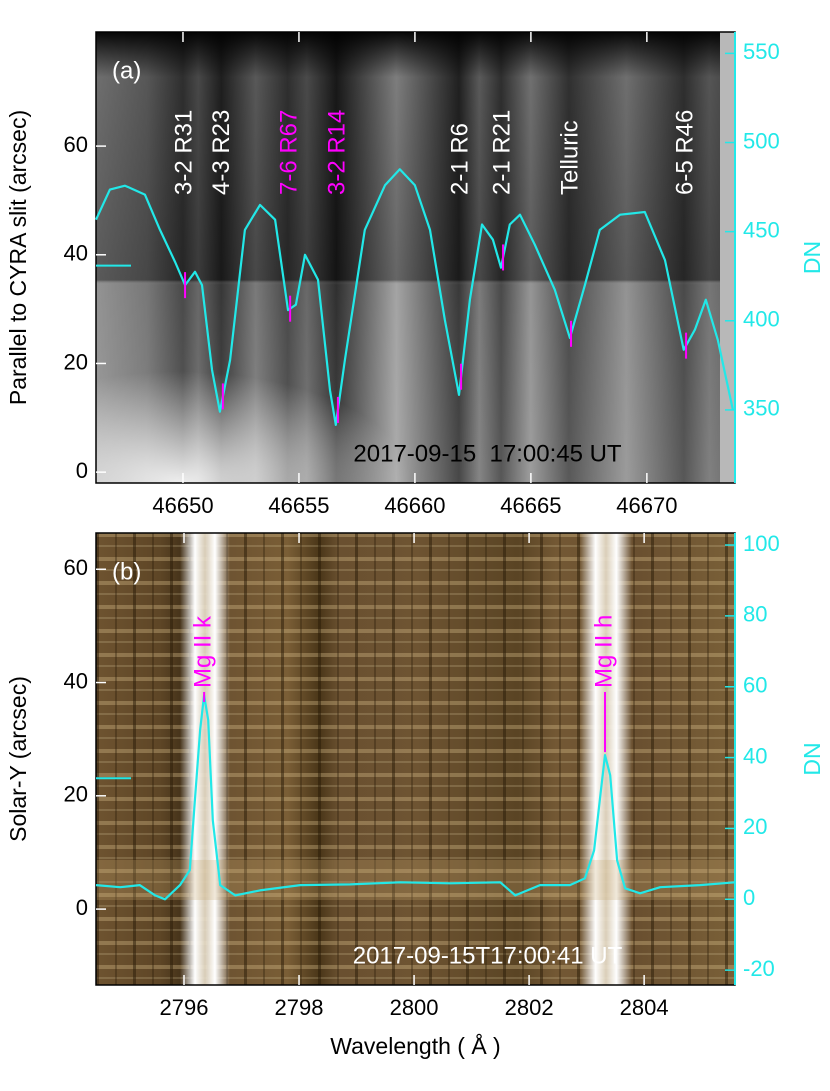 This screenshot has height=1091, width=830. Describe the element at coordinates (221, 152) in the screenshot. I see `line-label: 4-3 R23` at that location.